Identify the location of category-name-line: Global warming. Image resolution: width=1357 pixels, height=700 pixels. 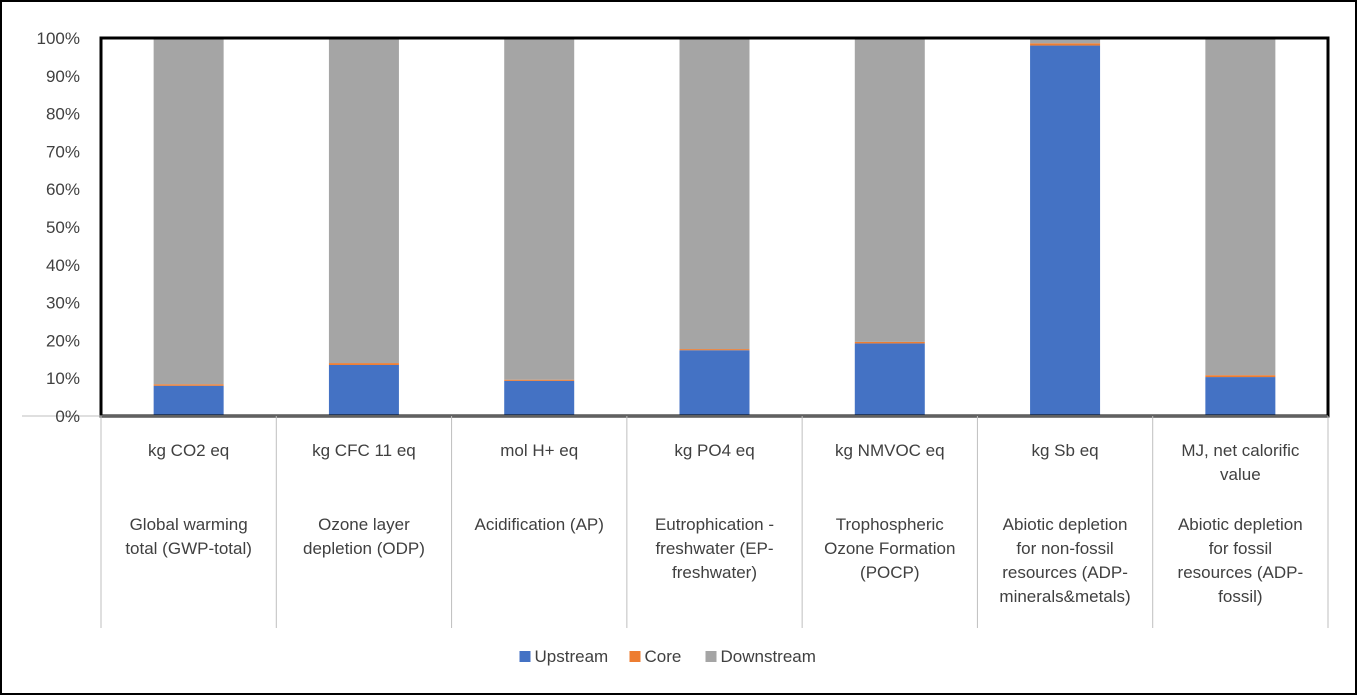
(189, 524).